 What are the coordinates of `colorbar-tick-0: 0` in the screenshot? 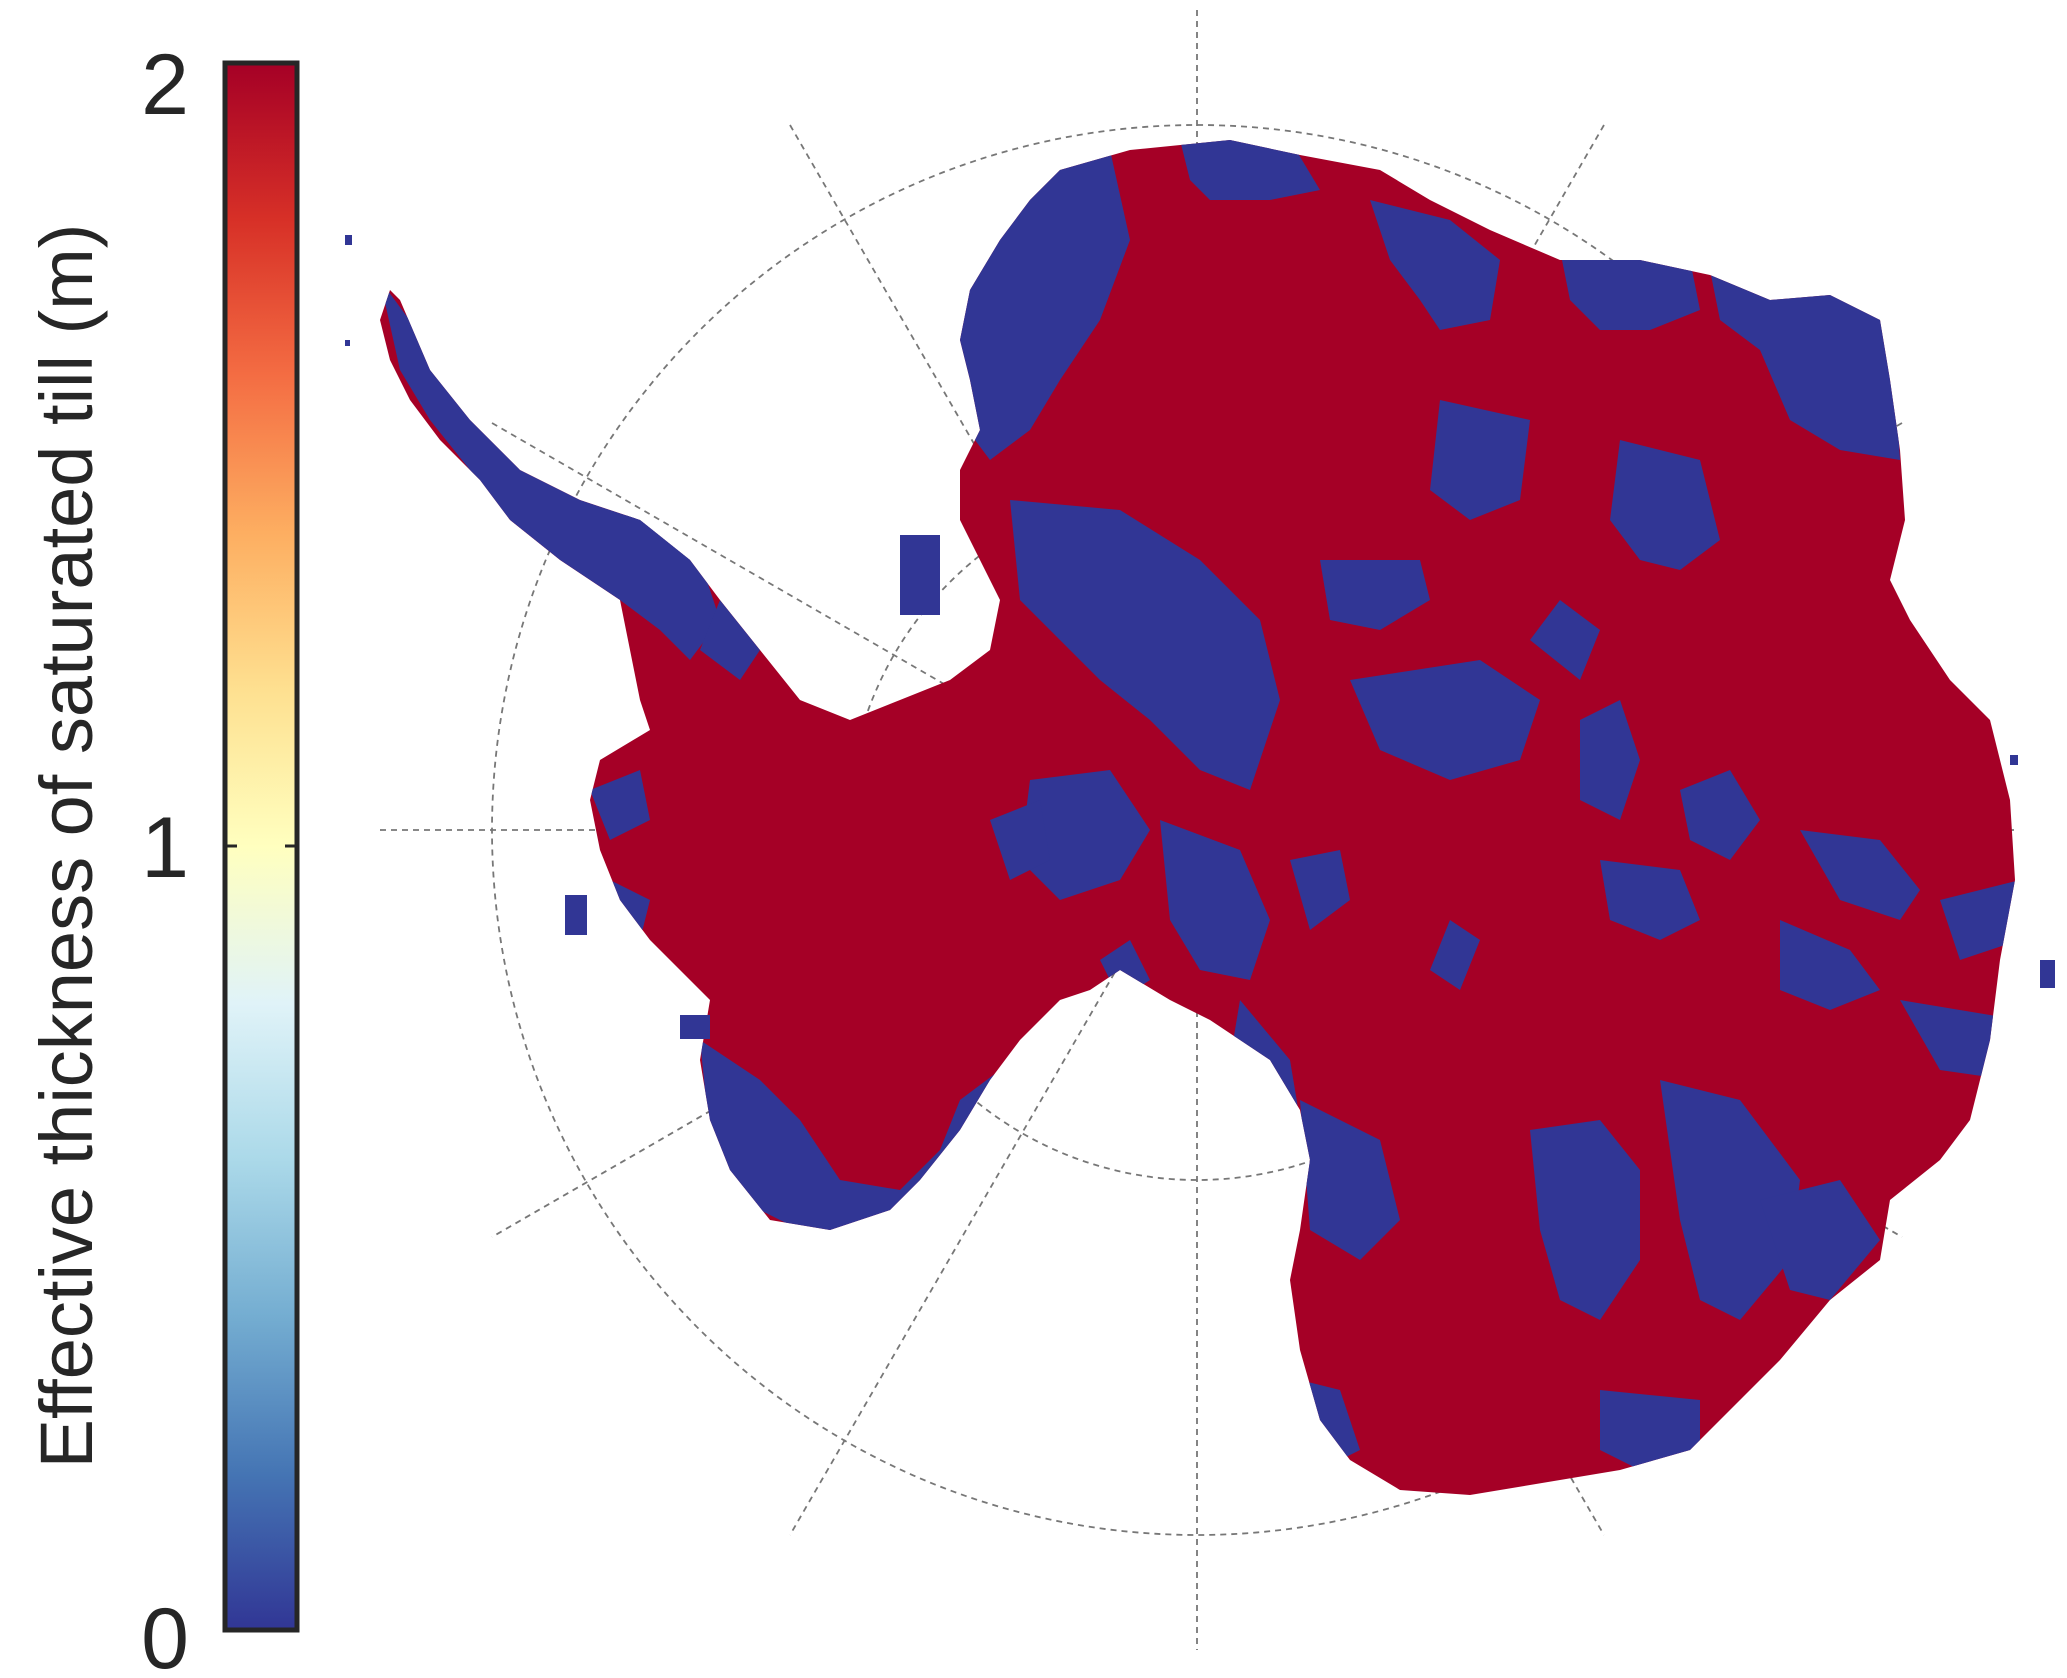 It's located at (165, 1634).